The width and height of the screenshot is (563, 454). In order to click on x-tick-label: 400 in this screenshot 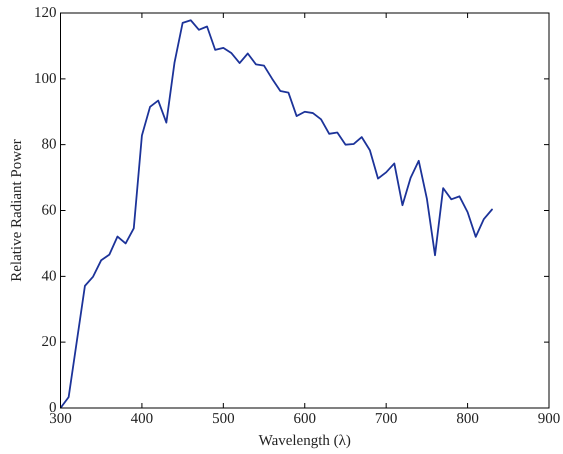, I will do `click(142, 418)`.